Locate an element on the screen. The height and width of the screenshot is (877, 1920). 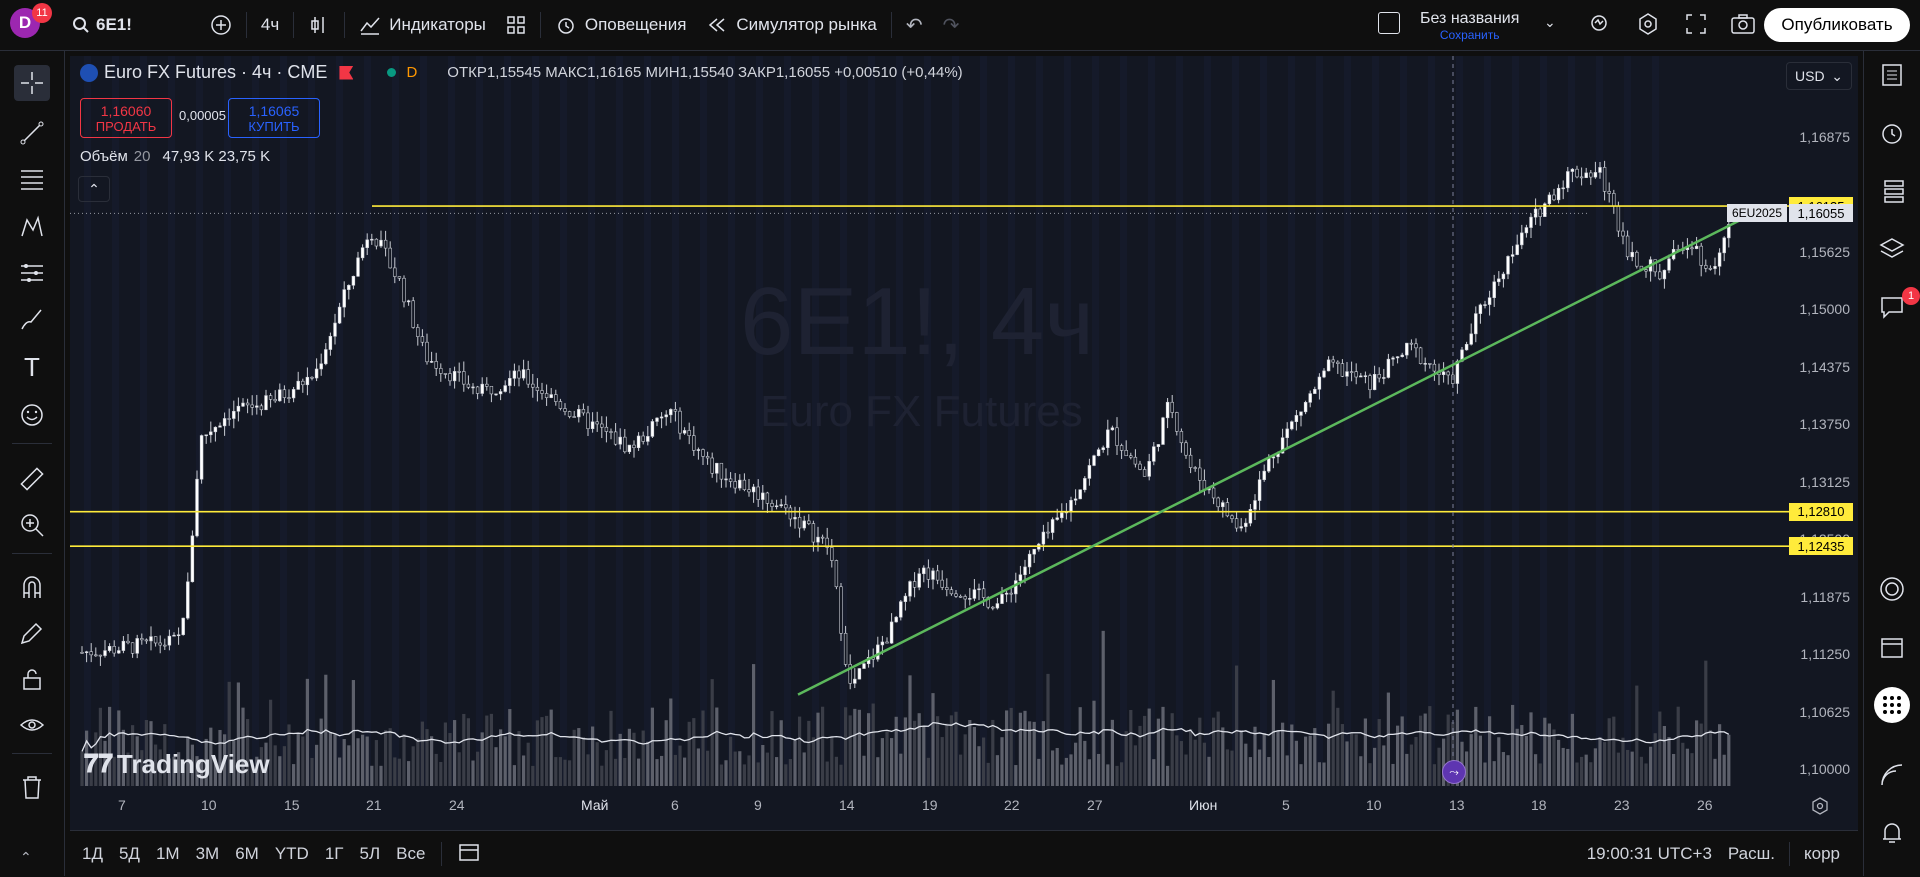
pattern-tool is located at coordinates (32, 227).